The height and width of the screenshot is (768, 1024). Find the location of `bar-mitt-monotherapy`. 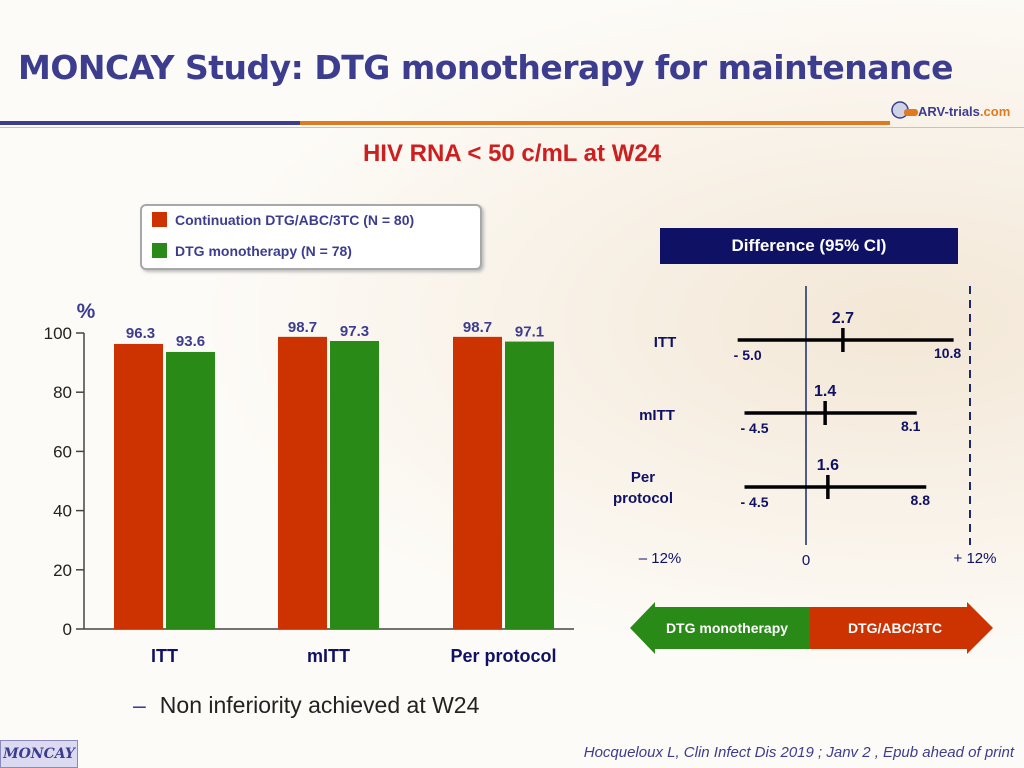

bar-mitt-monotherapy is located at coordinates (354, 484).